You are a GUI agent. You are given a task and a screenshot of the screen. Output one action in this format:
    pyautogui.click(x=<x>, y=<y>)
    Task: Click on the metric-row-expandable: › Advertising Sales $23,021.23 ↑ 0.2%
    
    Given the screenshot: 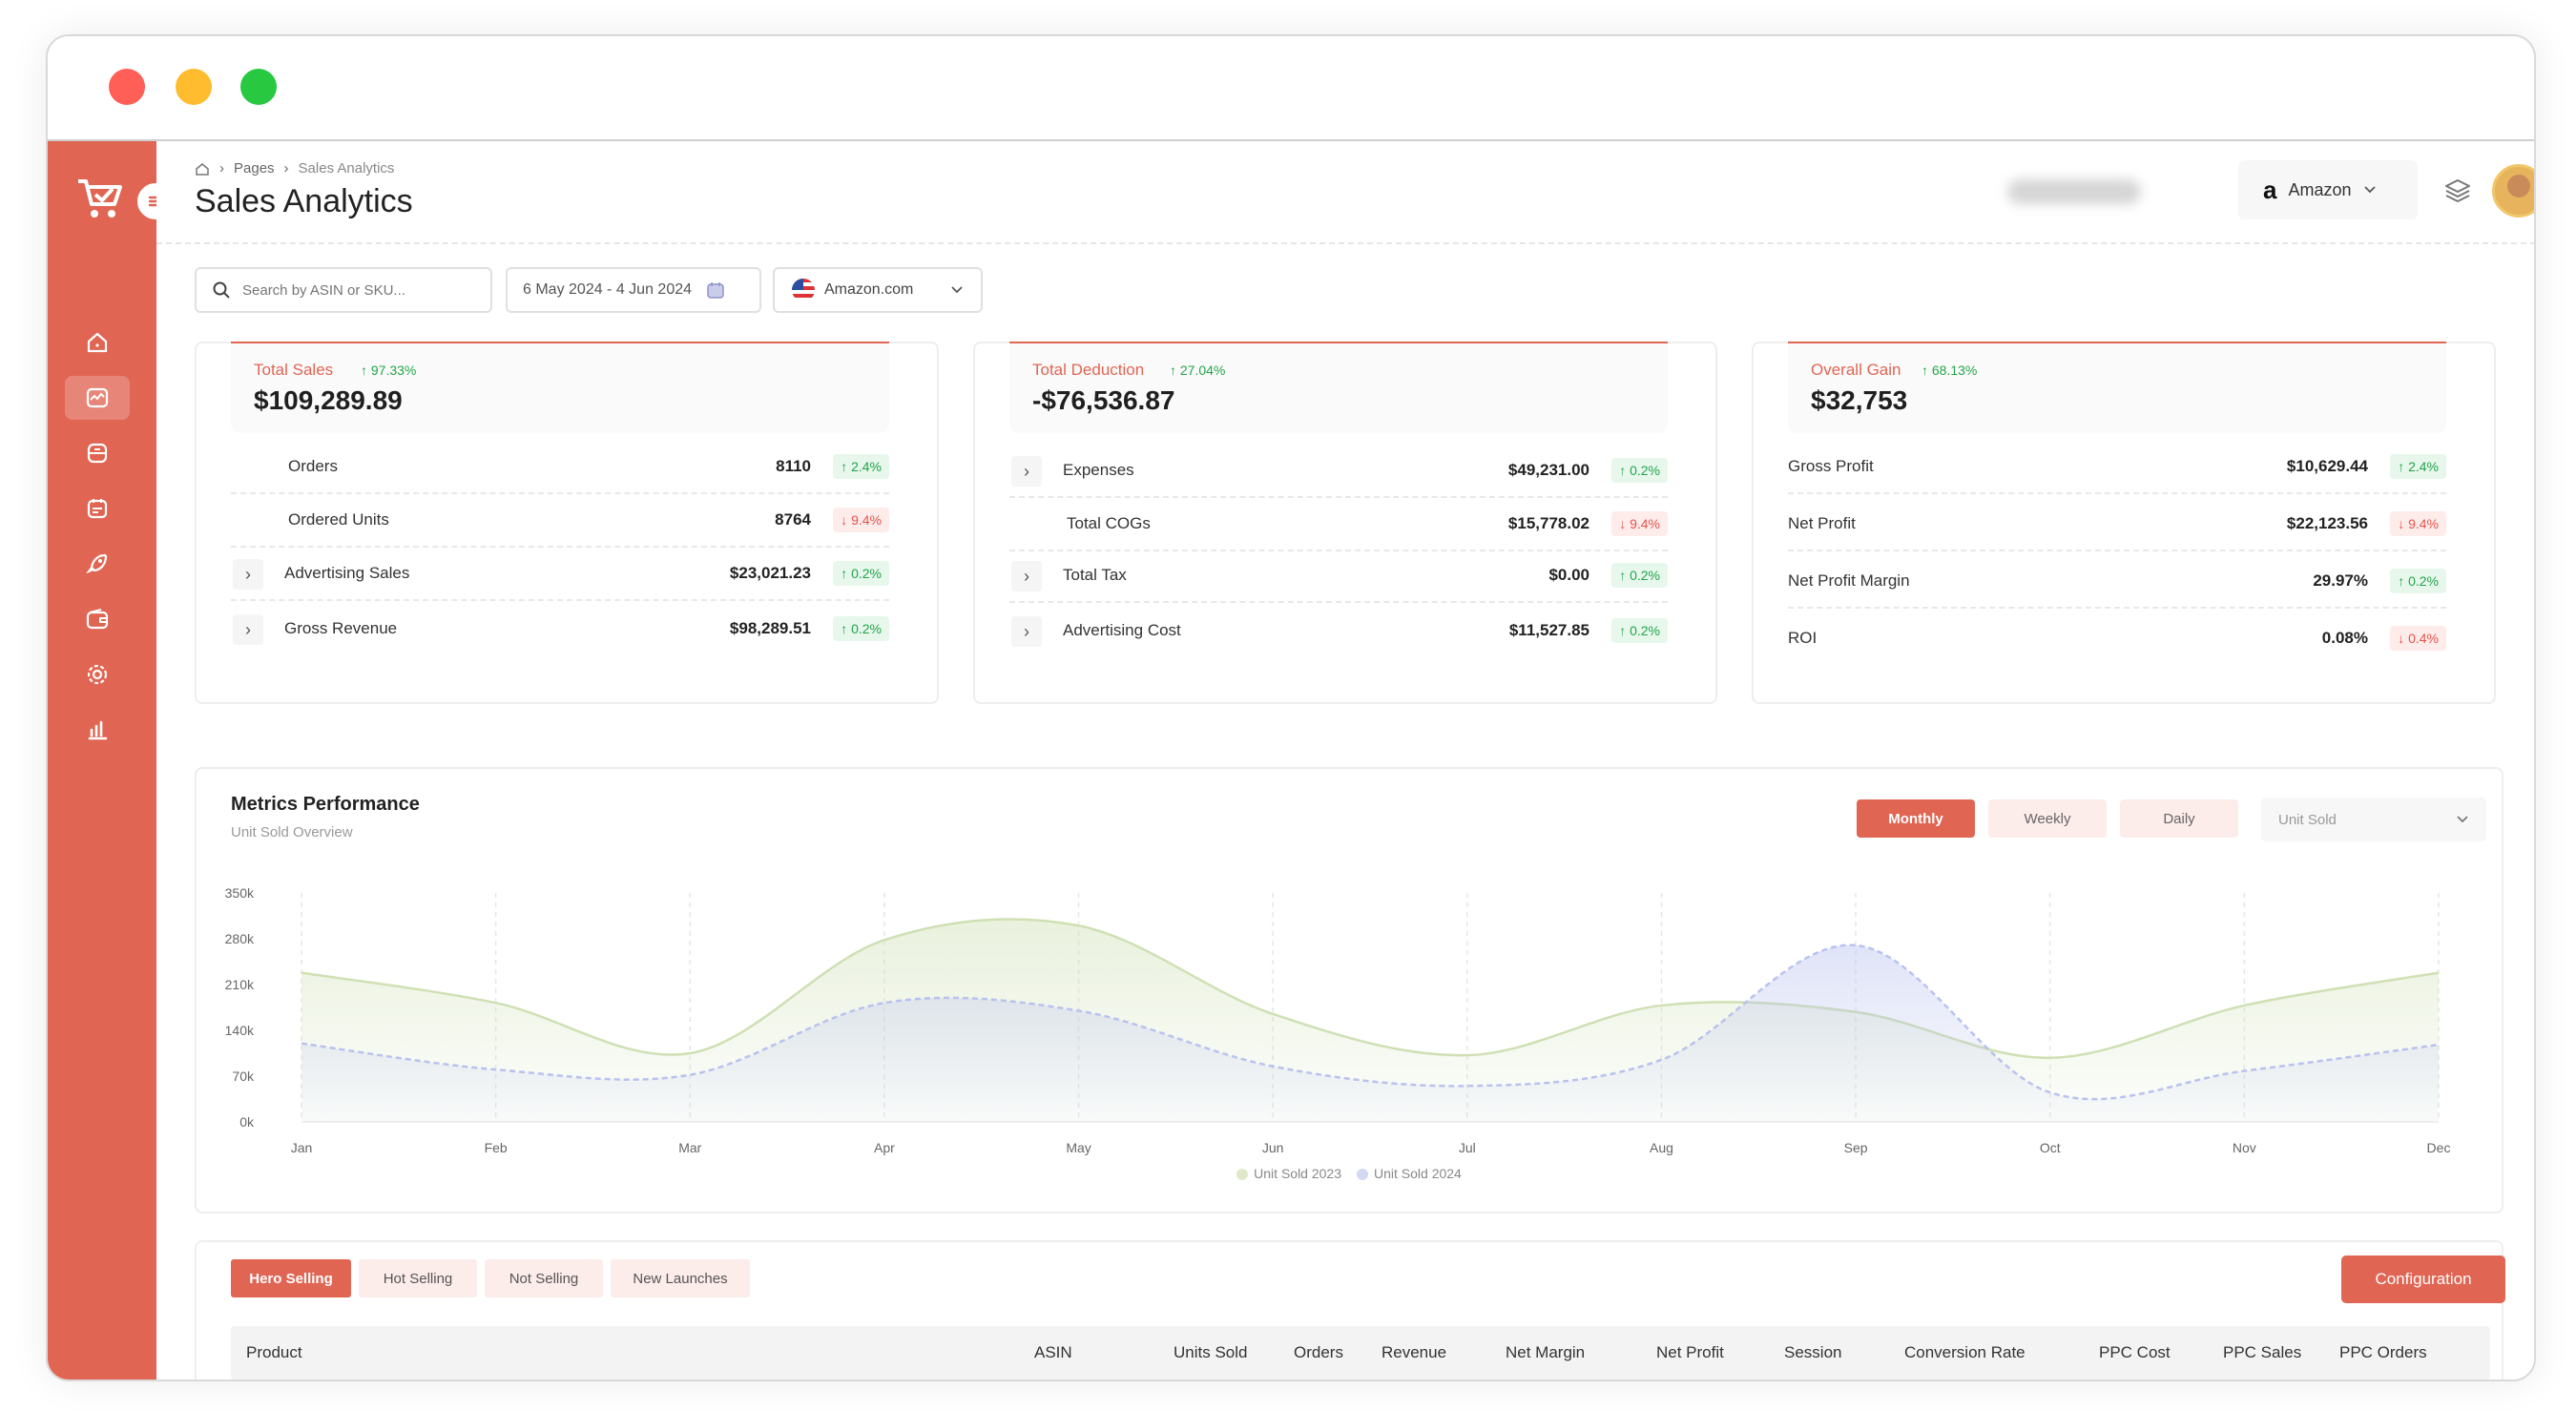 What is the action you would take?
    pyautogui.click(x=560, y=574)
    